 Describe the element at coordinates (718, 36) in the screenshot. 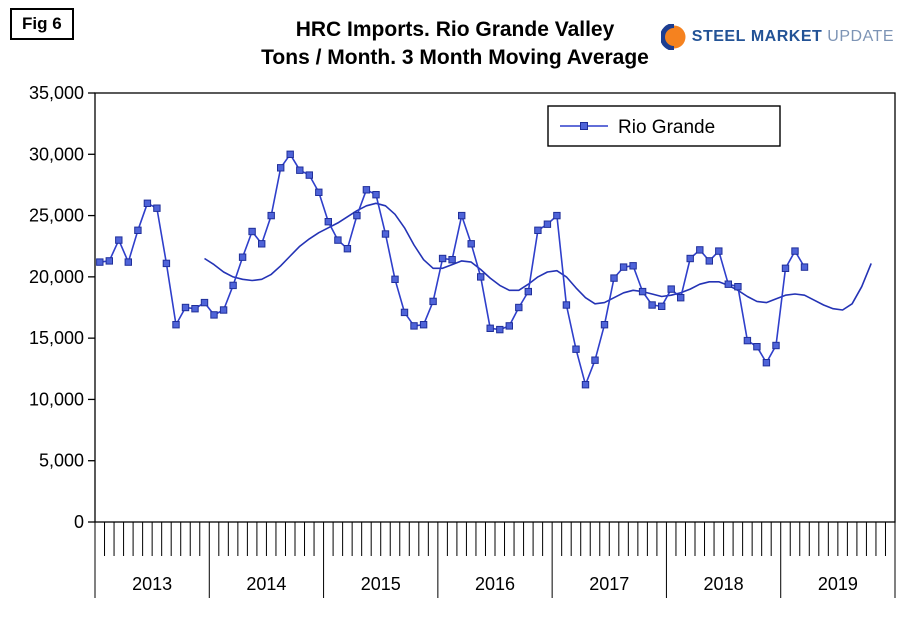

I see `brand-logo-steel: STEEL` at that location.